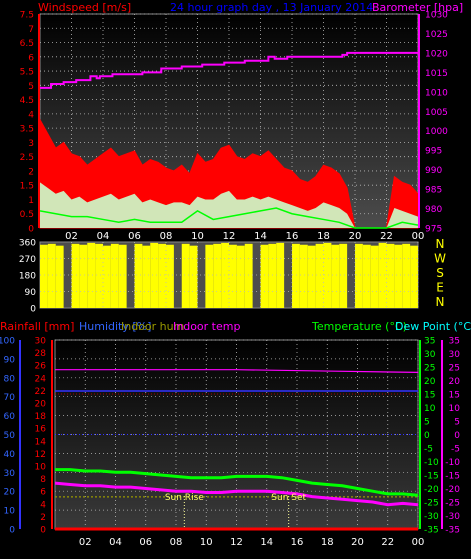 This screenshot has width=471, height=559. Describe the element at coordinates (429, 342) in the screenshot. I see `temperature-tick: 35` at that location.